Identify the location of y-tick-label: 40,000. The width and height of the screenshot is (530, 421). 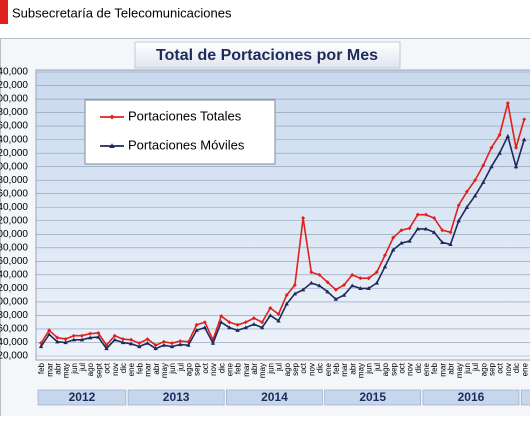
(14, 342).